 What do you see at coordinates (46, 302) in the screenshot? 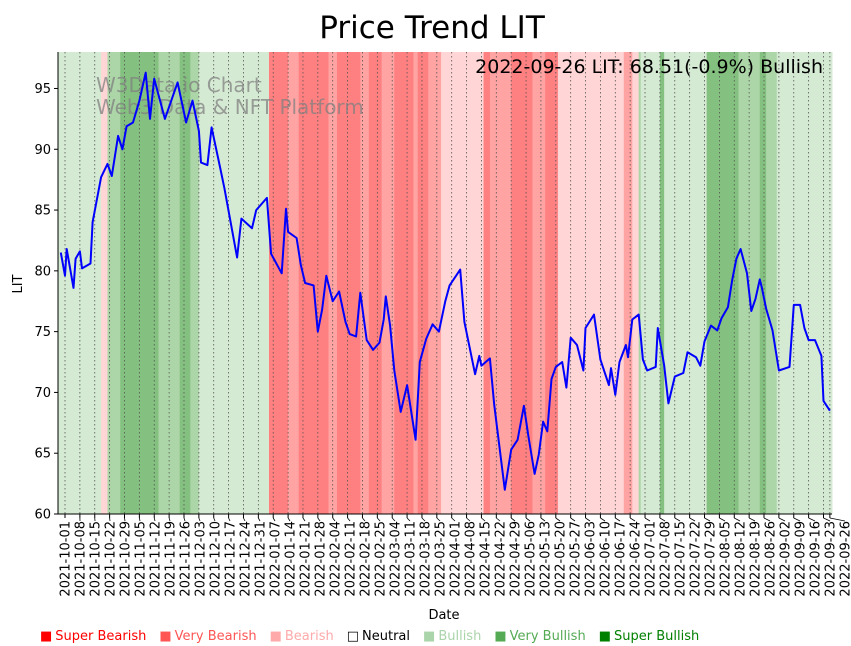
I see `y-ticks: 60 65 70 75 80 85 90 95` at bounding box center [46, 302].